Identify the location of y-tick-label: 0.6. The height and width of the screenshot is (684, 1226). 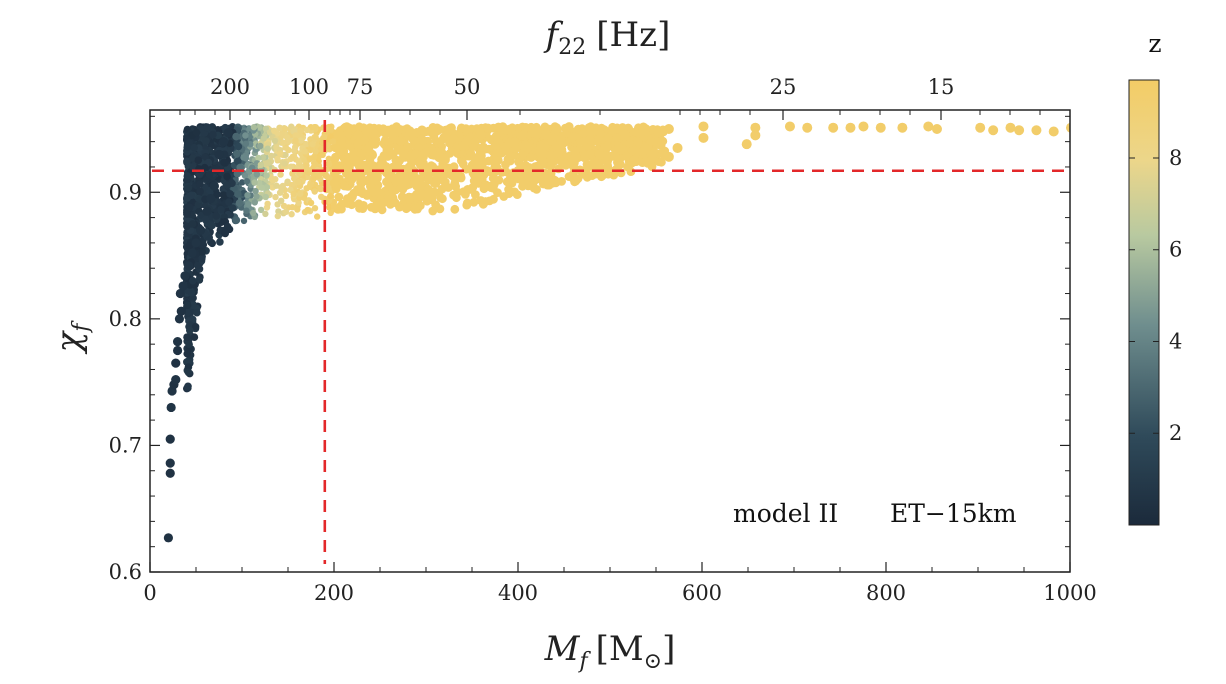
(125, 572).